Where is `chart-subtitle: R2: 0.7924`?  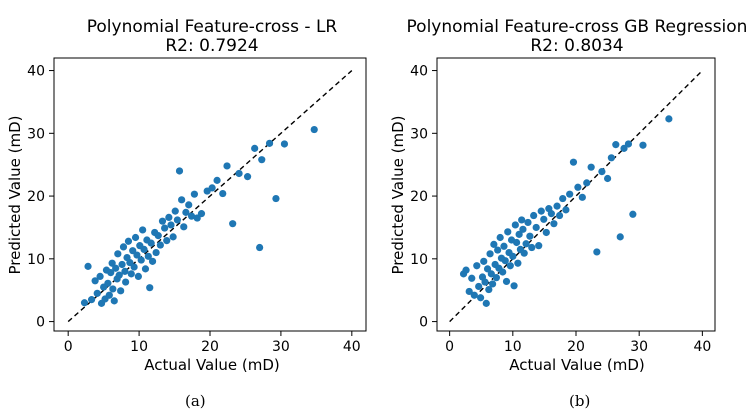
chart-subtitle: R2: 0.7924 is located at coordinates (211, 46).